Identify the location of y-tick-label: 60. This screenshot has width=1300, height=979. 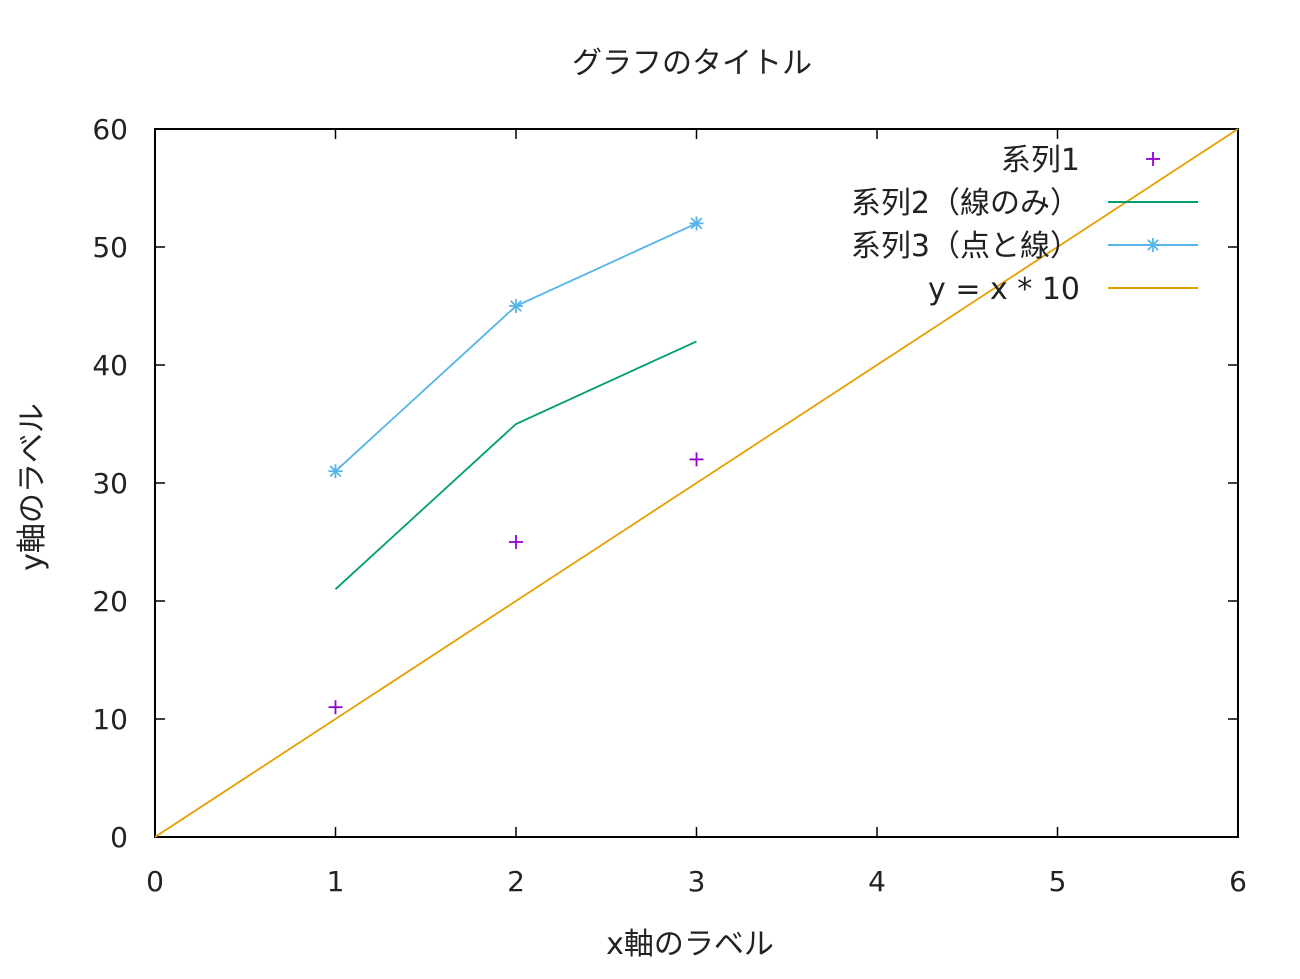
(110, 129).